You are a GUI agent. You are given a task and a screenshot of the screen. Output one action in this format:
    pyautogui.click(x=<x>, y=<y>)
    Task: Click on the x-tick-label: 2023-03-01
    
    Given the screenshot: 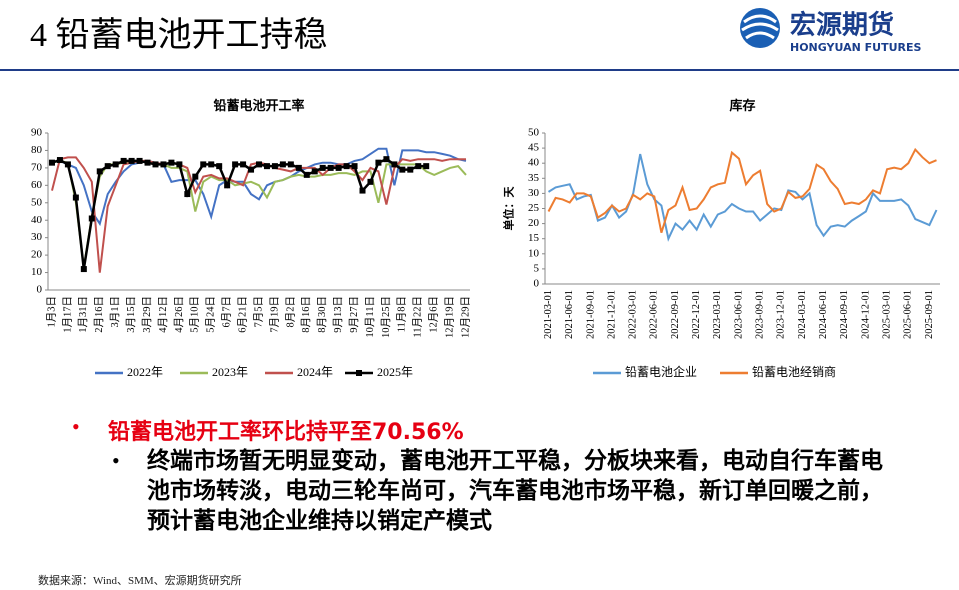 What is the action you would take?
    pyautogui.click(x=717, y=314)
    